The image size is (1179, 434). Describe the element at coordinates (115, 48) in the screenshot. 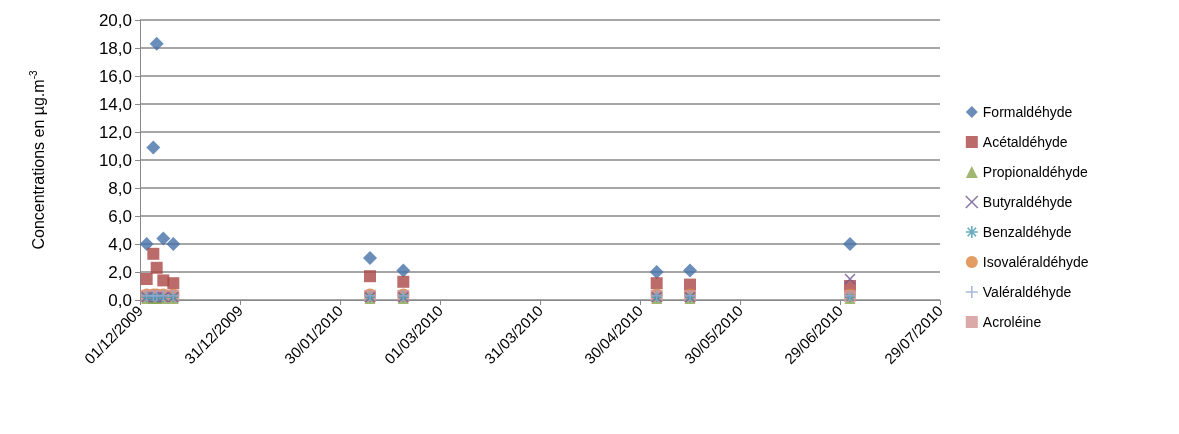

I see `y-tick-label: 18,0` at that location.